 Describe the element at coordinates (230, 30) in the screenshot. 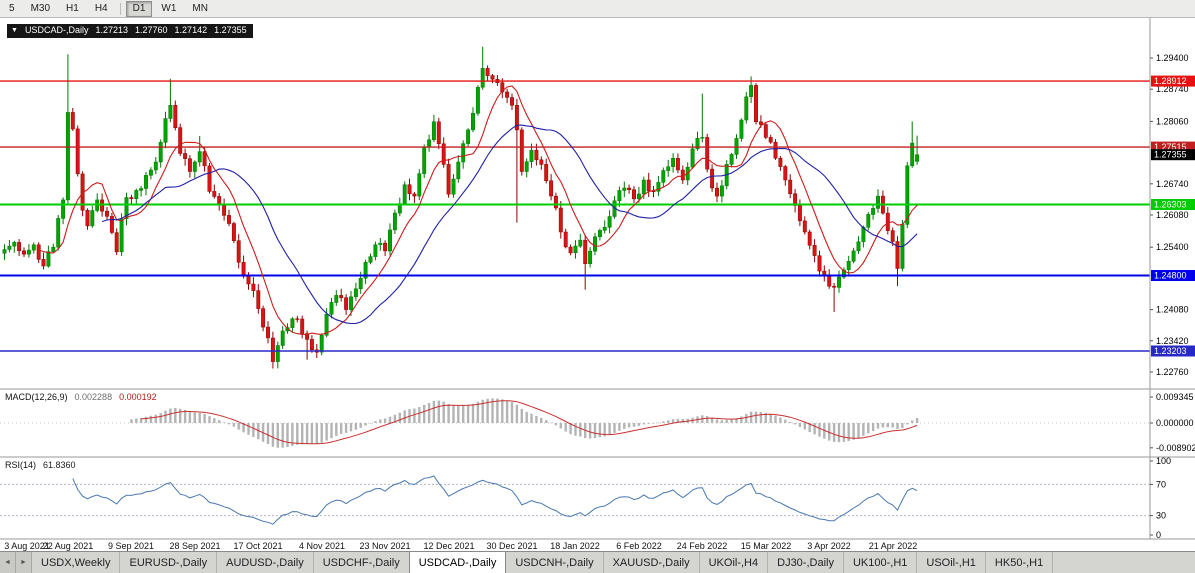

I see `ohlc-close: 1.27355` at that location.